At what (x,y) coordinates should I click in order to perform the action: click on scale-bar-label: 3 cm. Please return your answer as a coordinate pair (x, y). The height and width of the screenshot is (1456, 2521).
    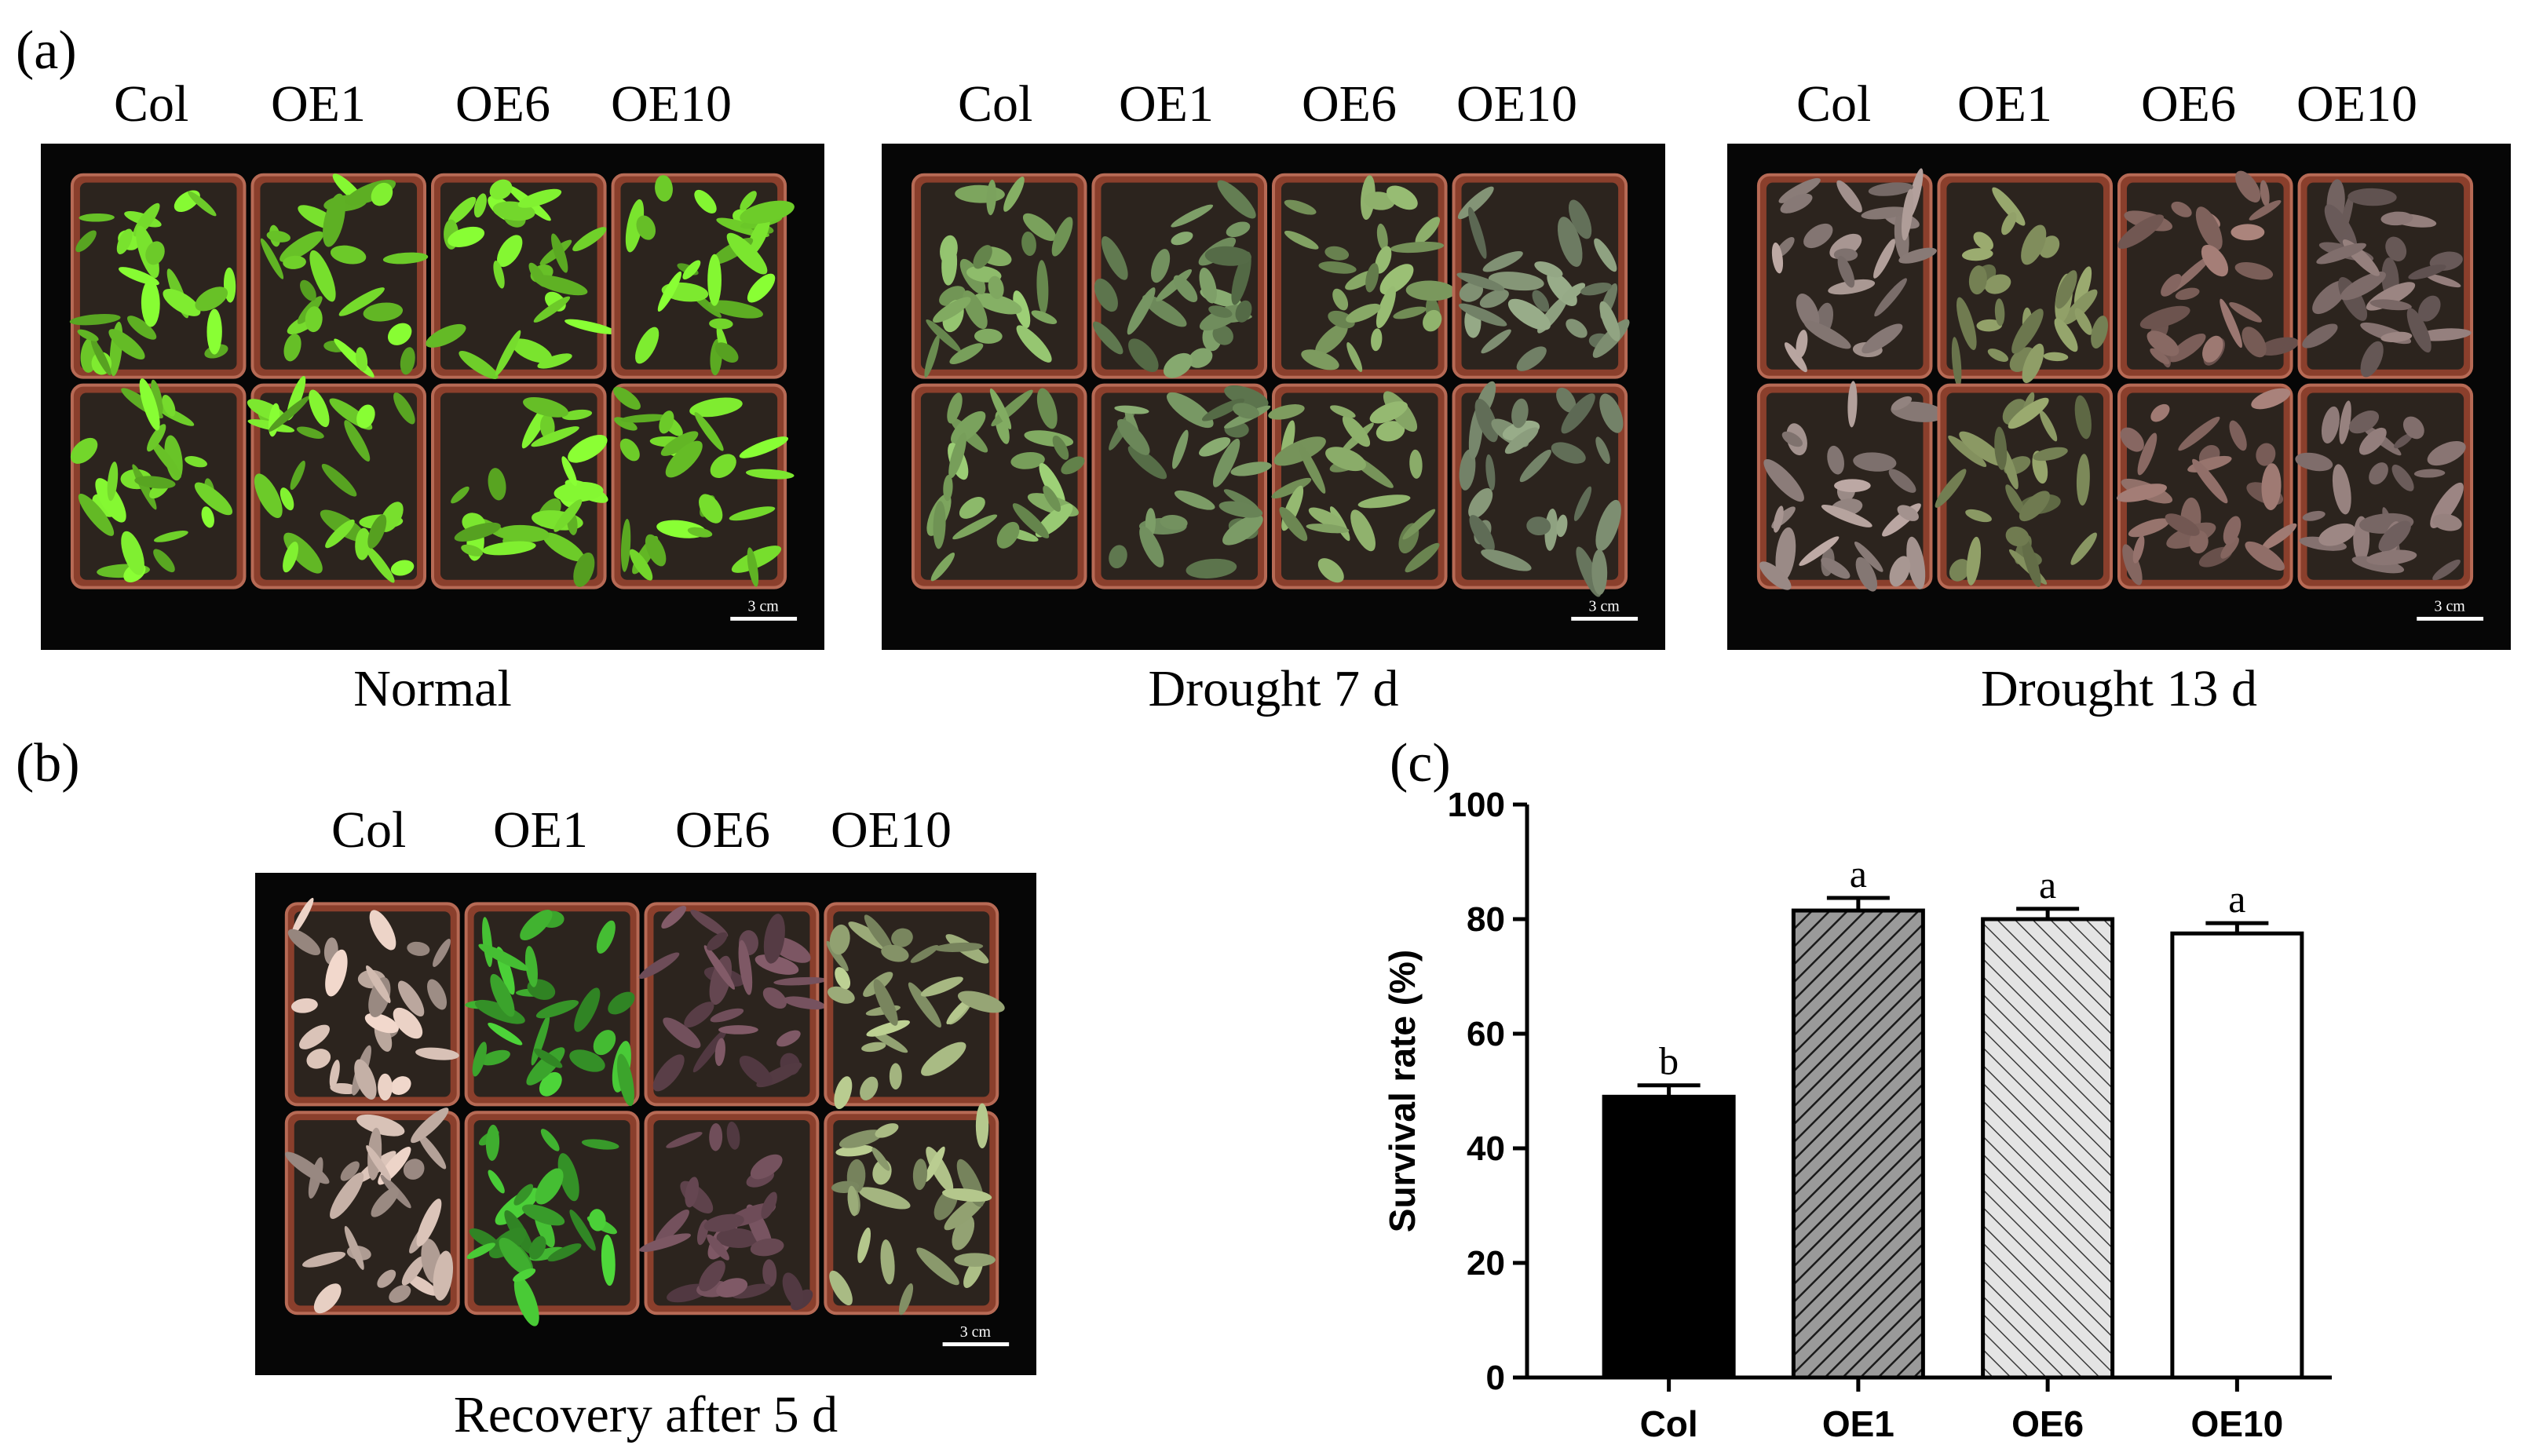
    Looking at the image, I should click on (763, 606).